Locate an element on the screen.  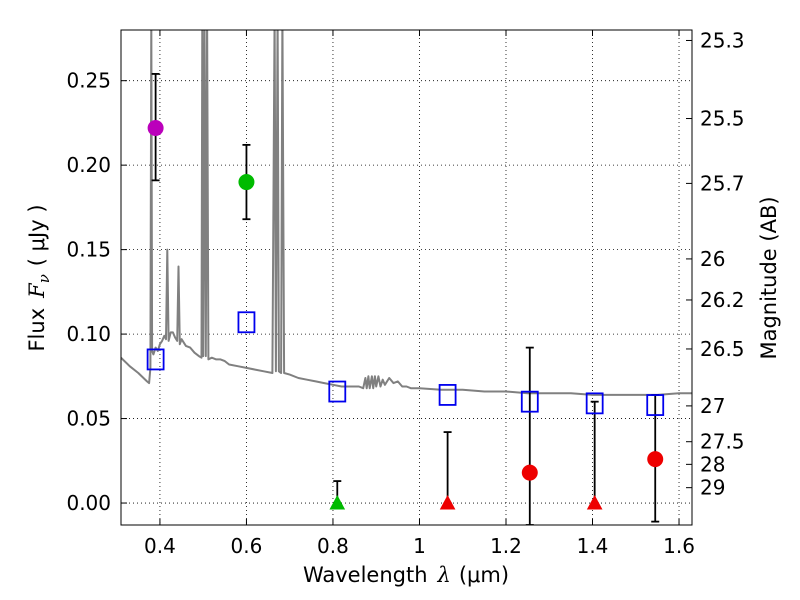
y-tick-label: 0.15 is located at coordinates (88, 250).